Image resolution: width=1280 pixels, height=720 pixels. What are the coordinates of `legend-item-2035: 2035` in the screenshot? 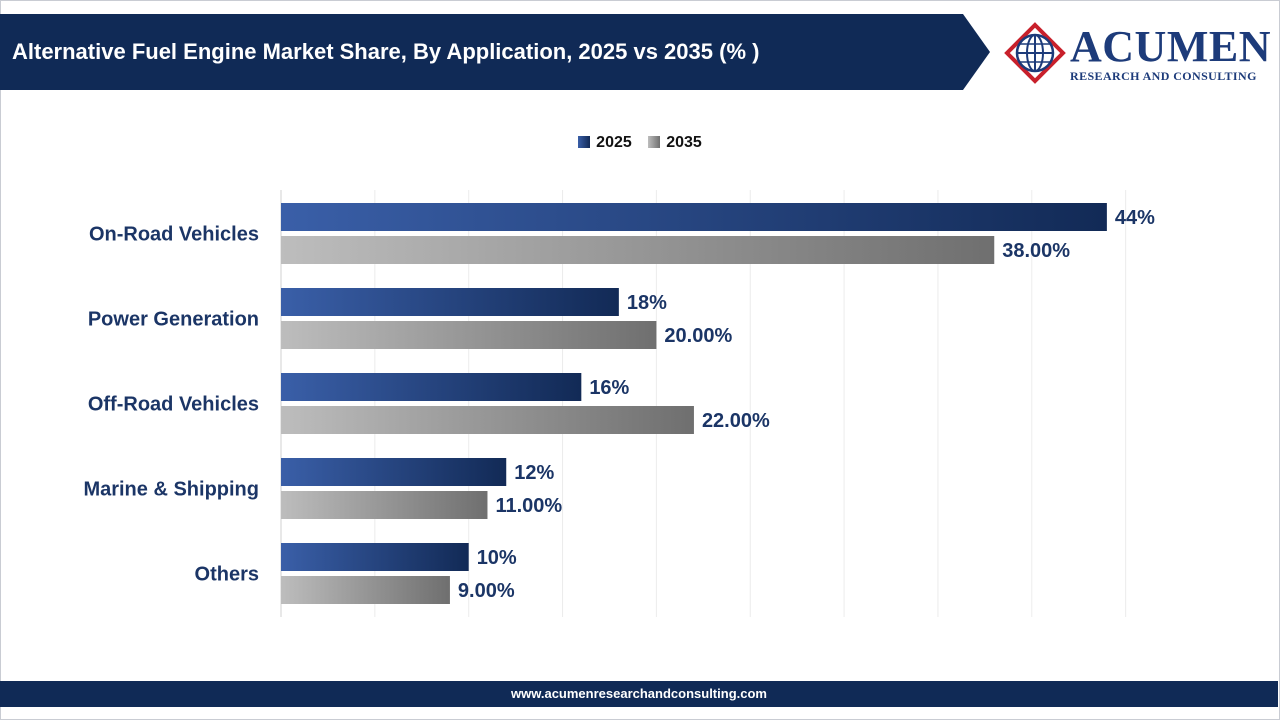 It's located at (675, 143).